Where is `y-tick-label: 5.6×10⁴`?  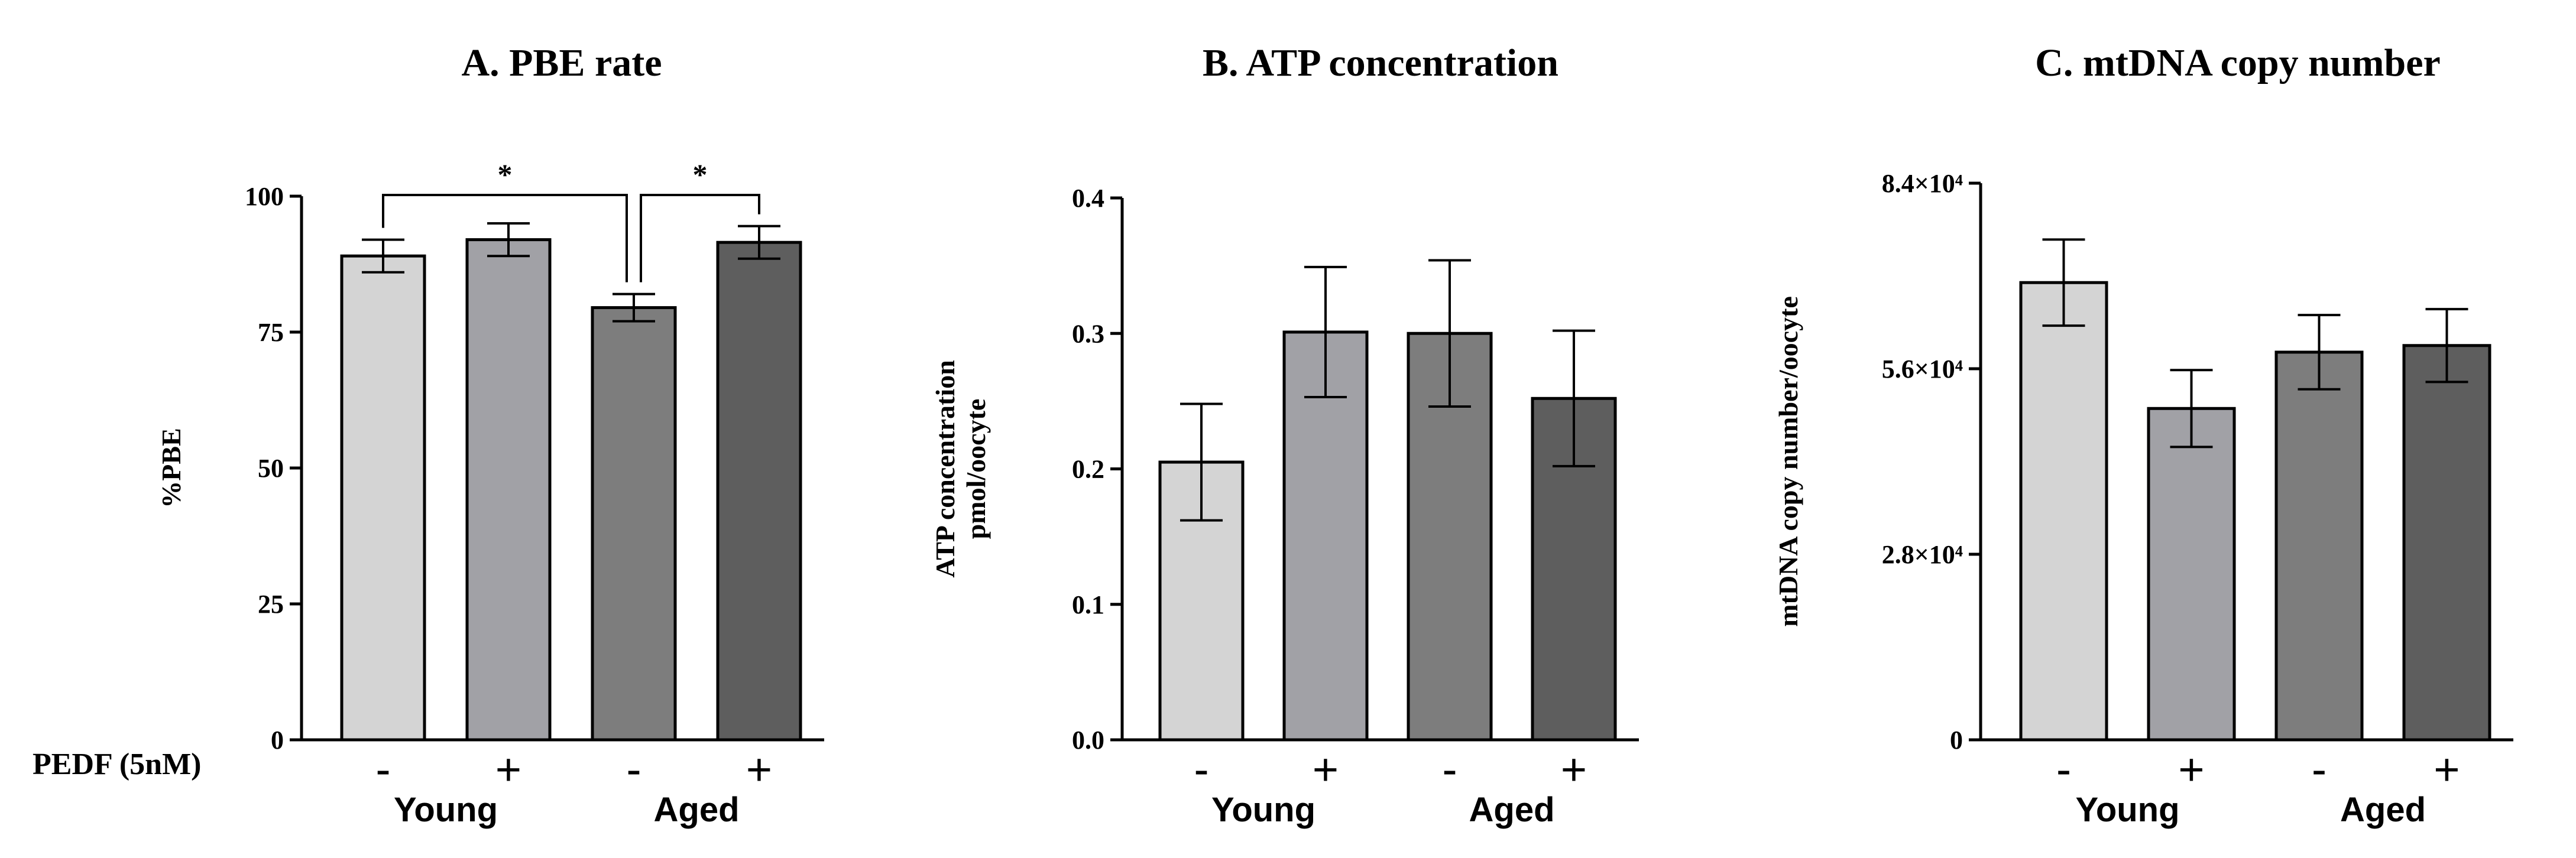 y-tick-label: 5.6×10⁴ is located at coordinates (1922, 369).